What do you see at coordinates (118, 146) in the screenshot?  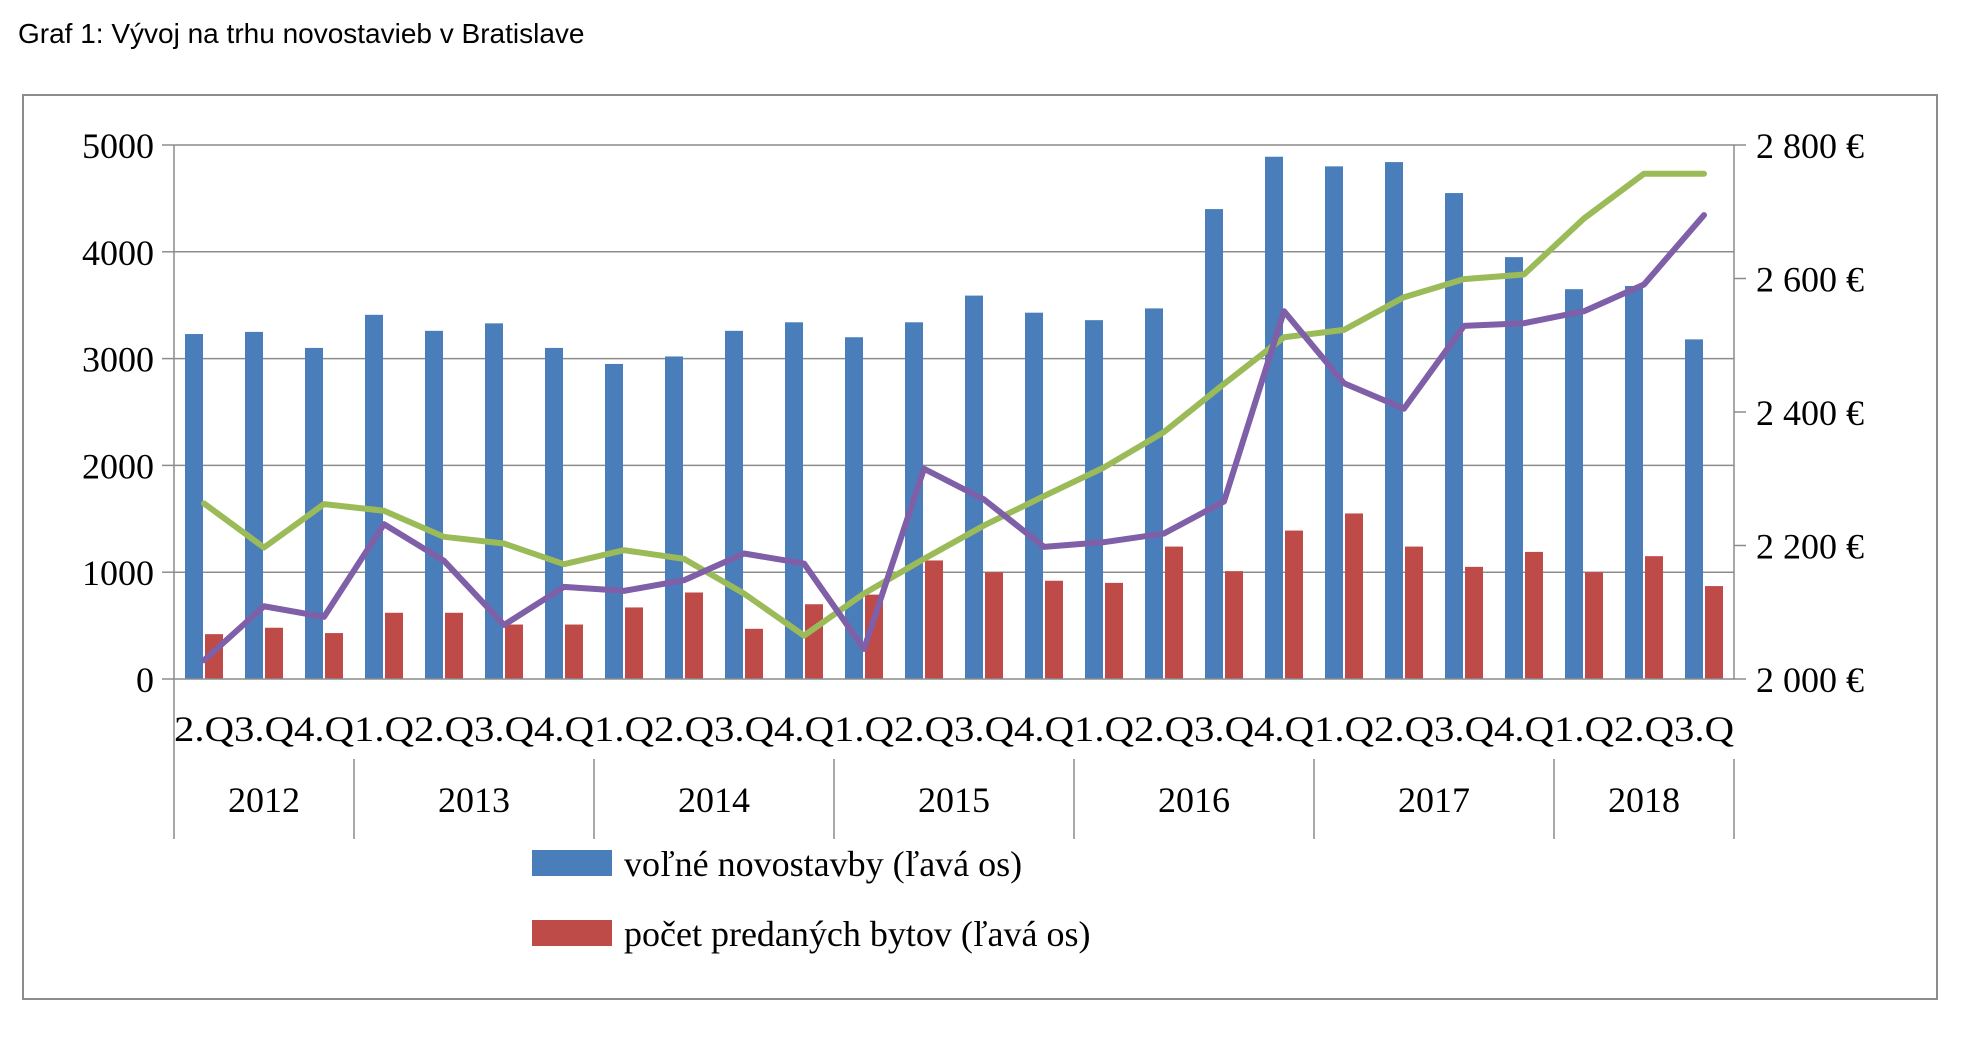 I see `left-tick-label: 5000` at bounding box center [118, 146].